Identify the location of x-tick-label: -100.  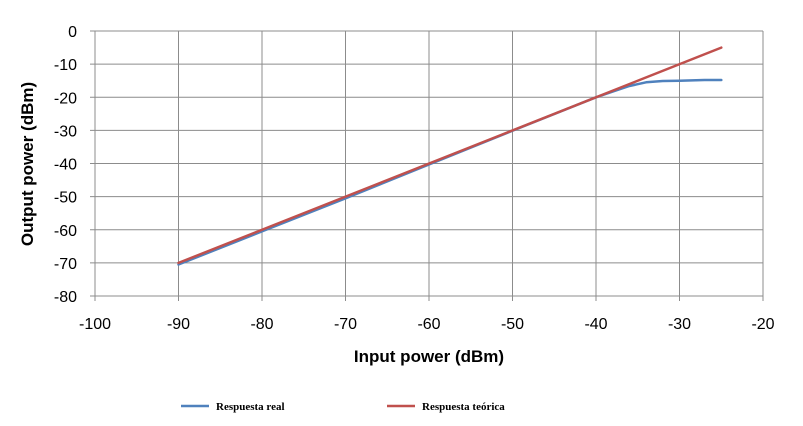
(95, 324).